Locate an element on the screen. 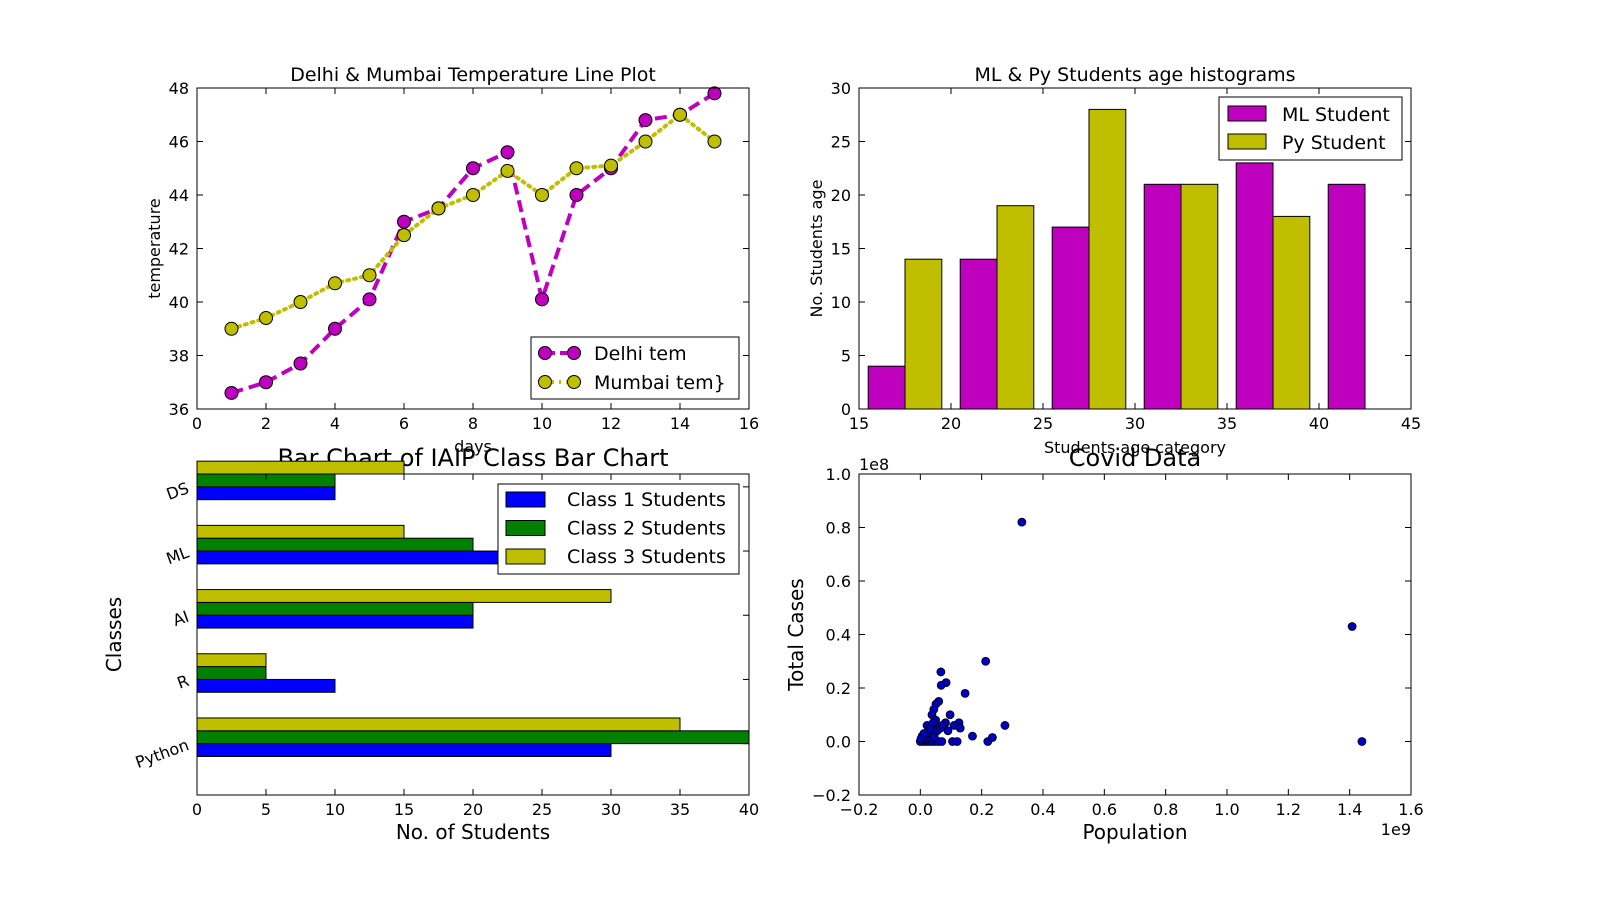  chart-title: Covid Data is located at coordinates (1135, 458).